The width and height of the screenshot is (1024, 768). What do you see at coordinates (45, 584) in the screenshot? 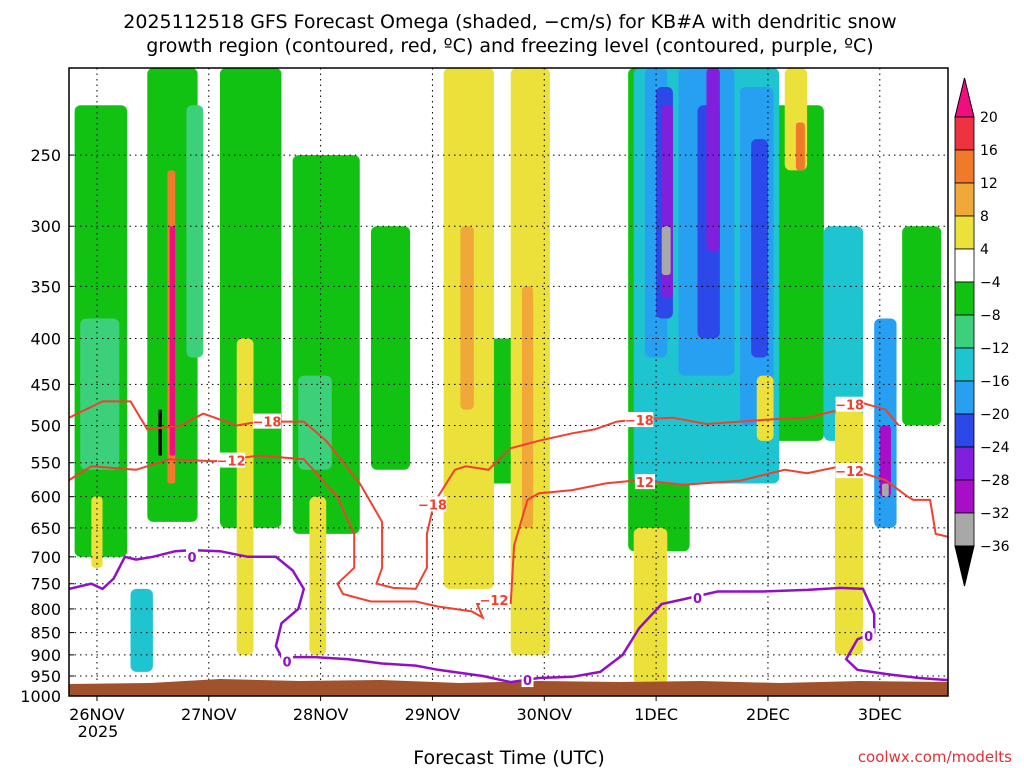
I see `y-tick-label: 750` at bounding box center [45, 584].